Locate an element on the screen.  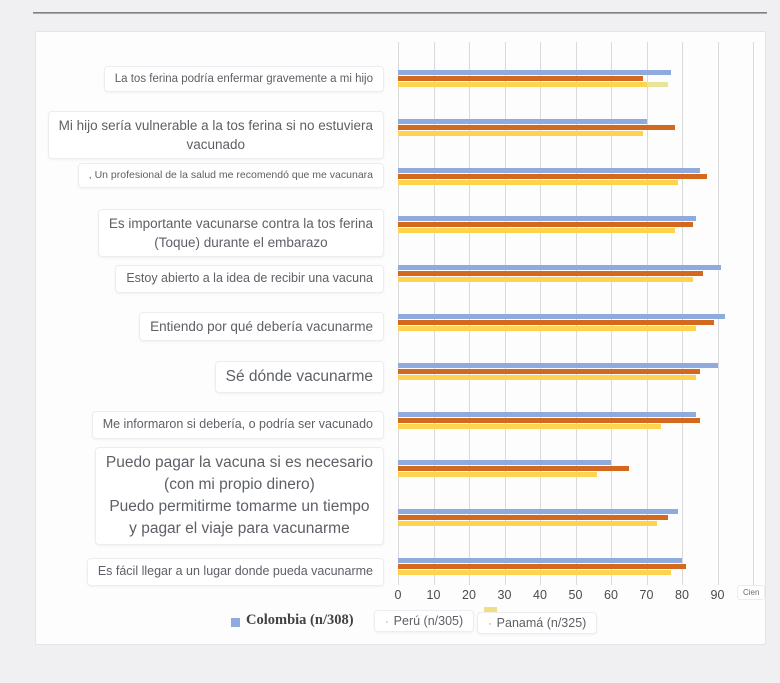
x-tick-90: 90 is located at coordinates (717, 595).